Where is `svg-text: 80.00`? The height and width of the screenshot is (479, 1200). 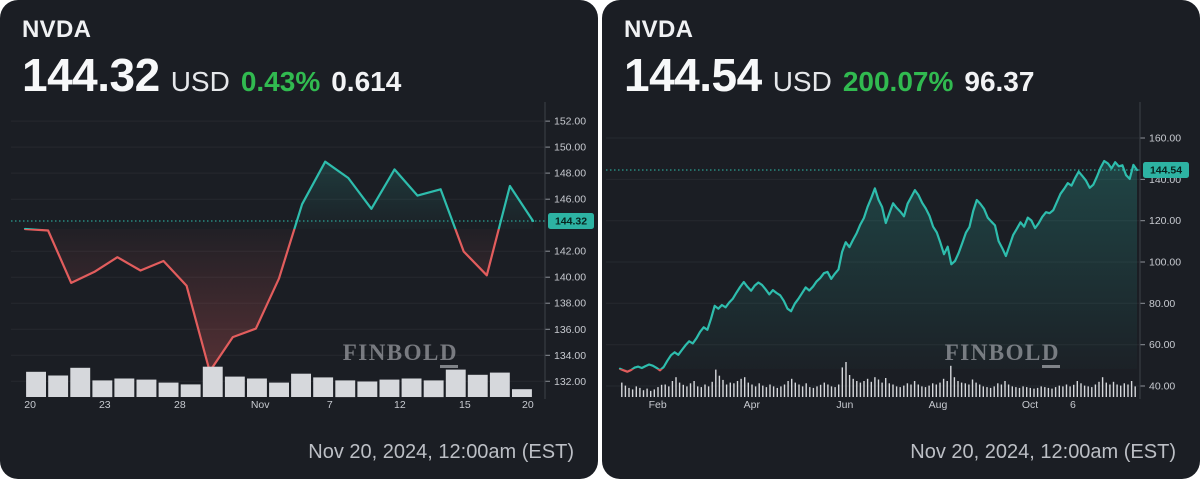 svg-text: 80.00 is located at coordinates (1162, 304).